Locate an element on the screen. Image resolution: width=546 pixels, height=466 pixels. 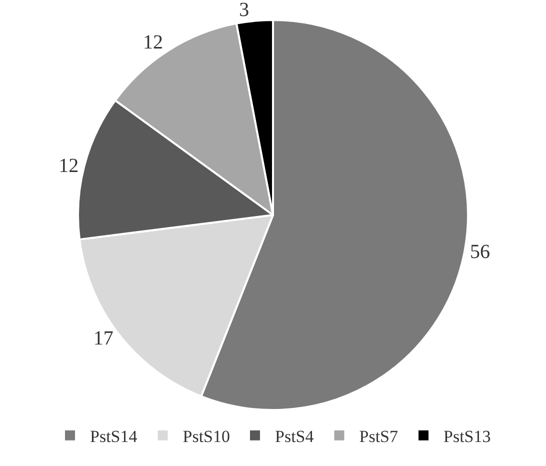
legend-label: PstS10 is located at coordinates (206, 436).